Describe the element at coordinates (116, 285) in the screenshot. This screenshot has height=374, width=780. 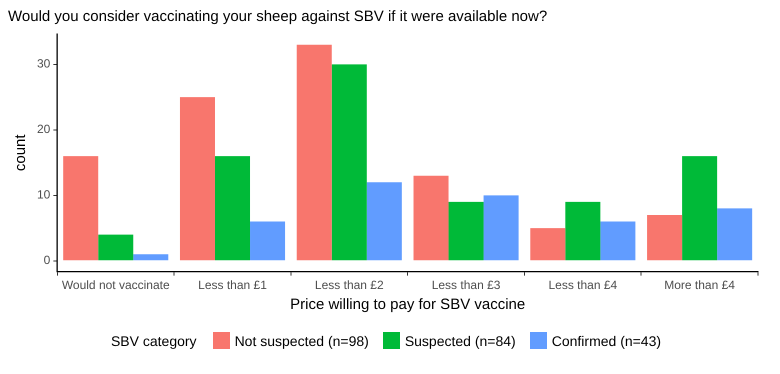
I see `x-tick-label: Would not vaccinate` at that location.